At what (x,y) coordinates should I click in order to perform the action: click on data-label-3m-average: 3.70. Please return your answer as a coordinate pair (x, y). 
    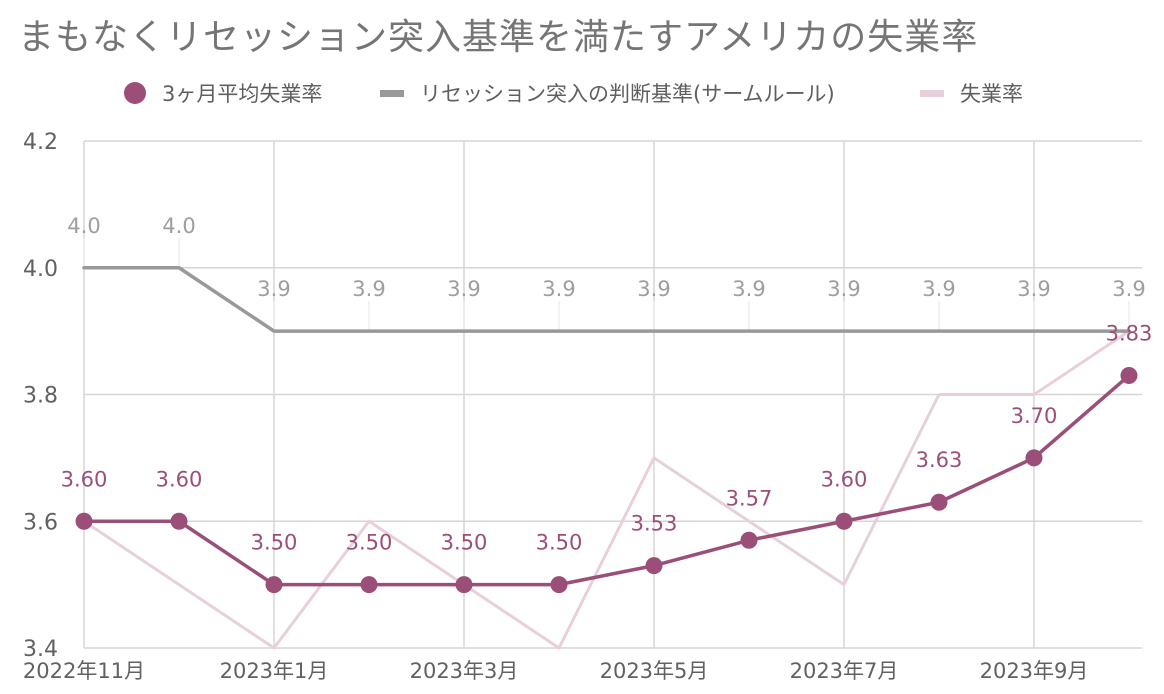
    Looking at the image, I should click on (1034, 416).